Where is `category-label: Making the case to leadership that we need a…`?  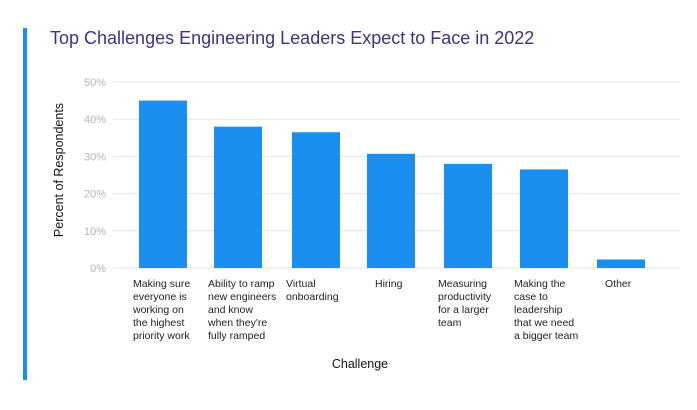
category-label: Making the case to leadership that we need a… is located at coordinates (546, 310).